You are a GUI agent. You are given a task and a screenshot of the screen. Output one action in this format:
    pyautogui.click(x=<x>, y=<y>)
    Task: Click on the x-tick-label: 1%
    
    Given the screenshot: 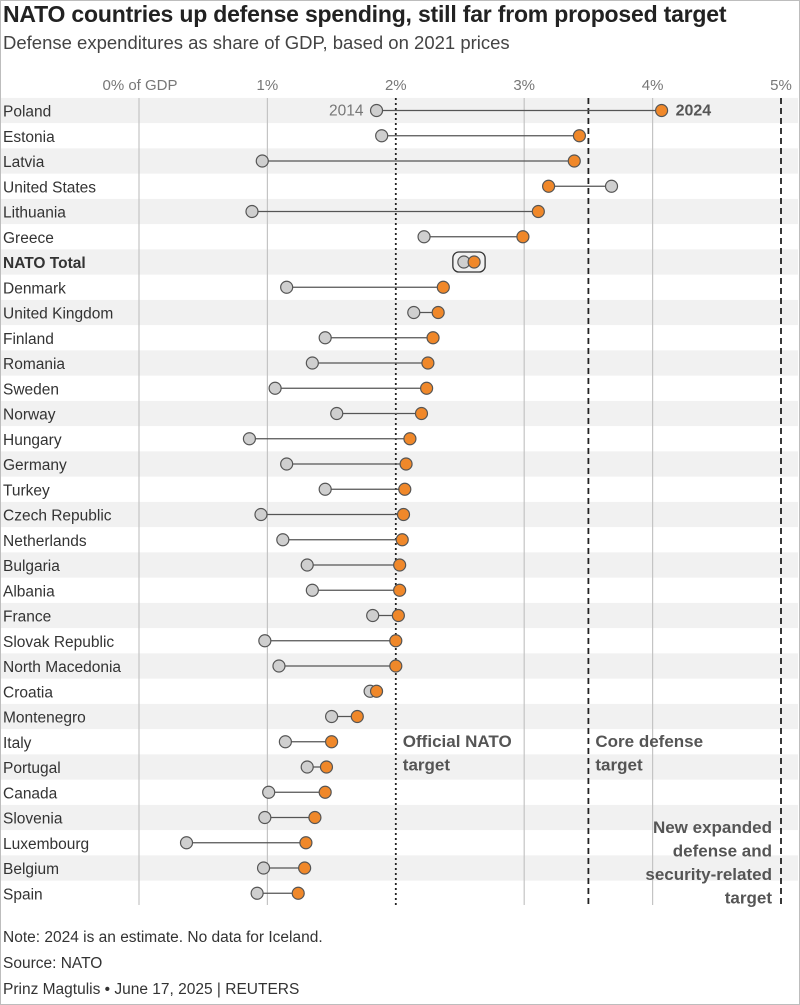 What is the action you would take?
    pyautogui.click(x=268, y=85)
    